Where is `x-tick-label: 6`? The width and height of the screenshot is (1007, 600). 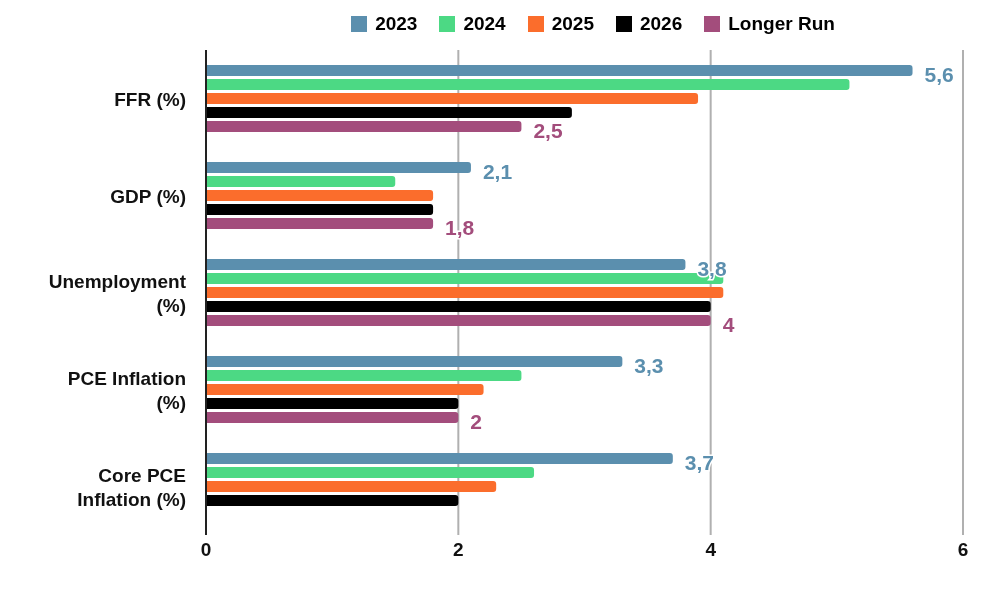
x-tick-label: 6 is located at coordinates (963, 550).